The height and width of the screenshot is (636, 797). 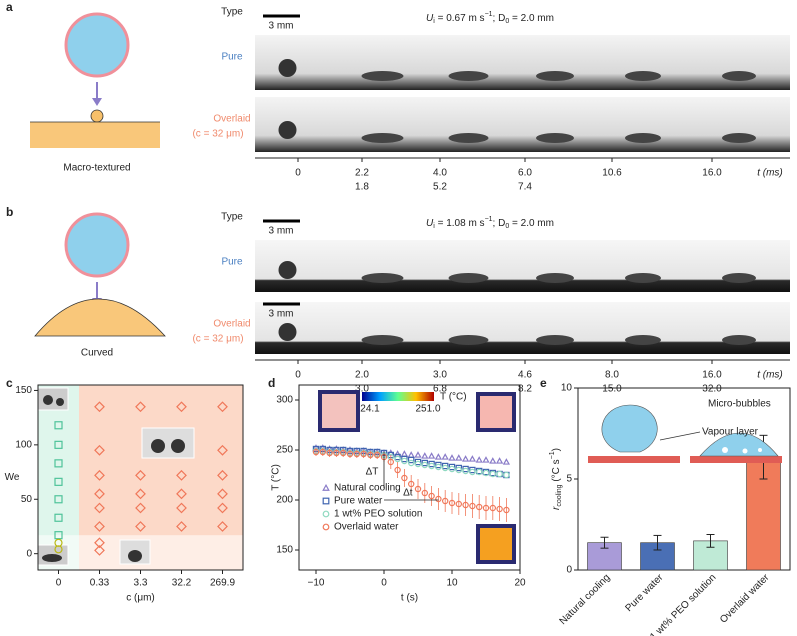 I want to click on scale-bar-label: 3 mm, so click(x=281, y=314).